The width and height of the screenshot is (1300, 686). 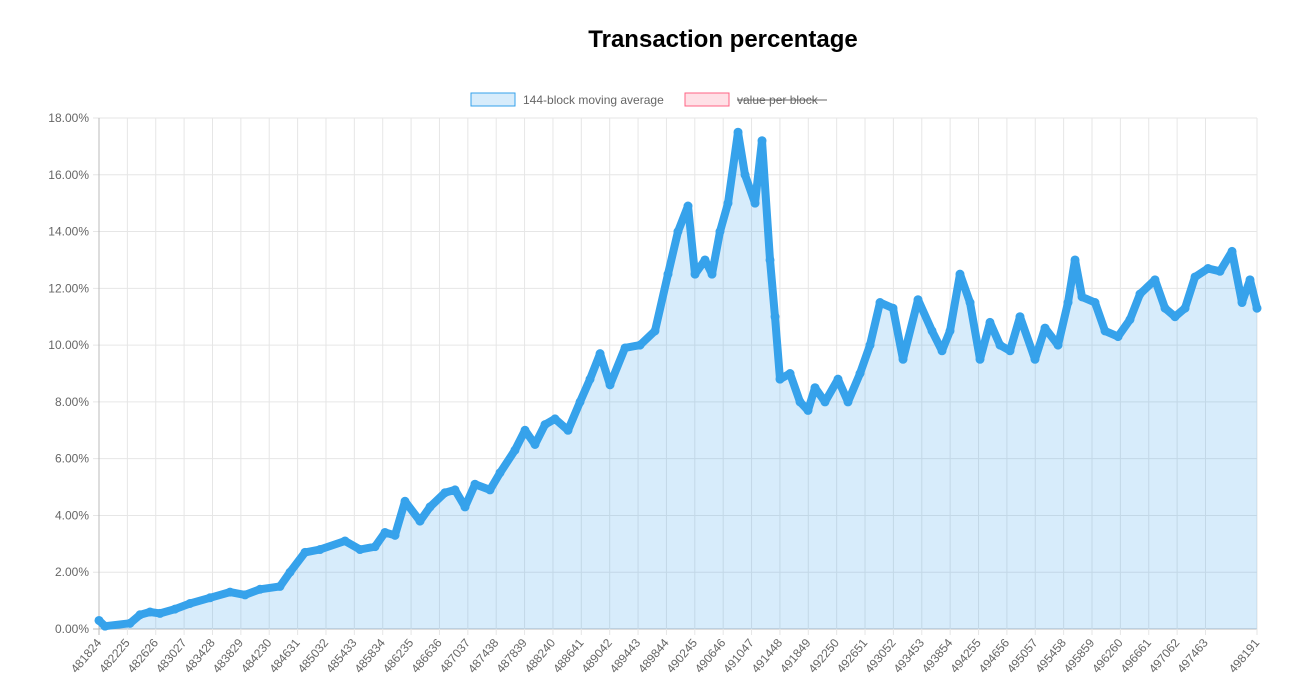 I want to click on legend-item-moving-average: 144-block moving average, so click(x=567, y=99).